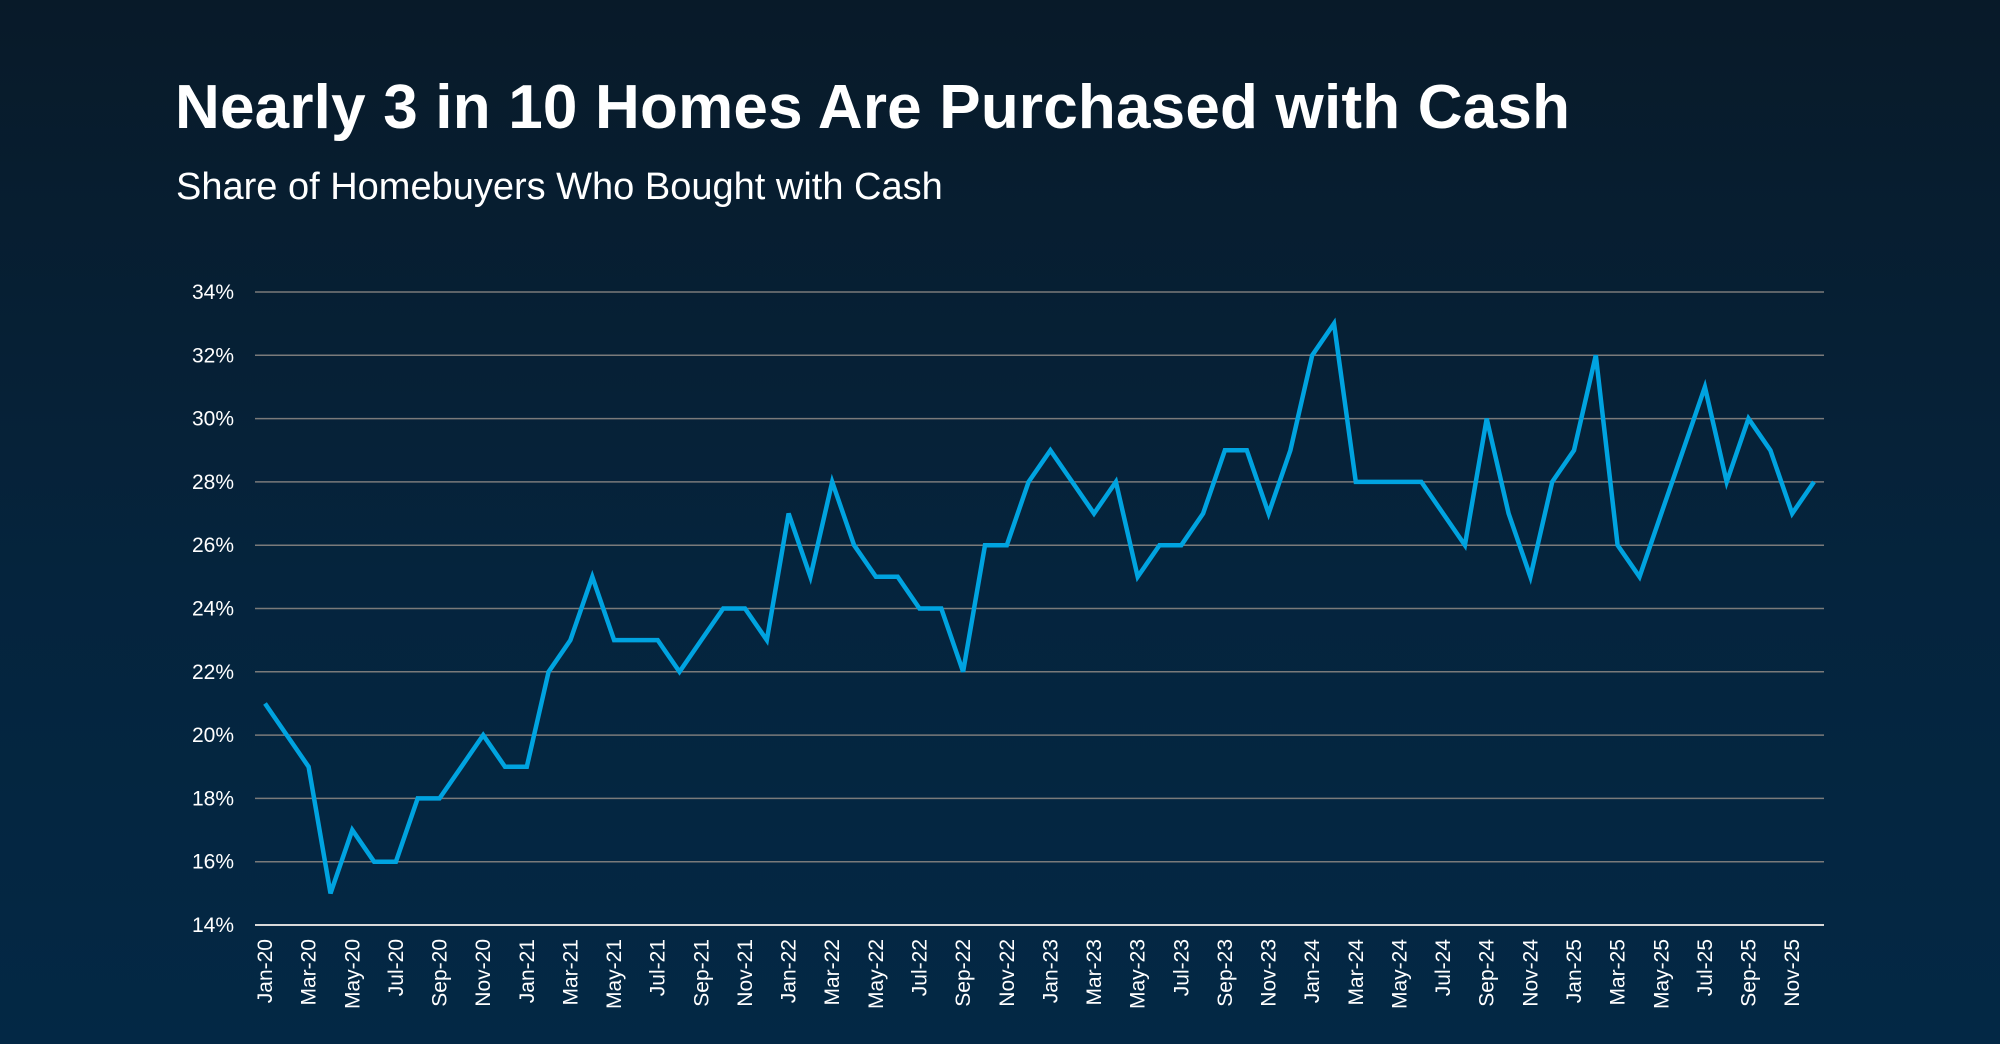 This screenshot has width=2000, height=1044. What do you see at coordinates (920, 967) in the screenshot?
I see `x-tick-label: Jul-22` at bounding box center [920, 967].